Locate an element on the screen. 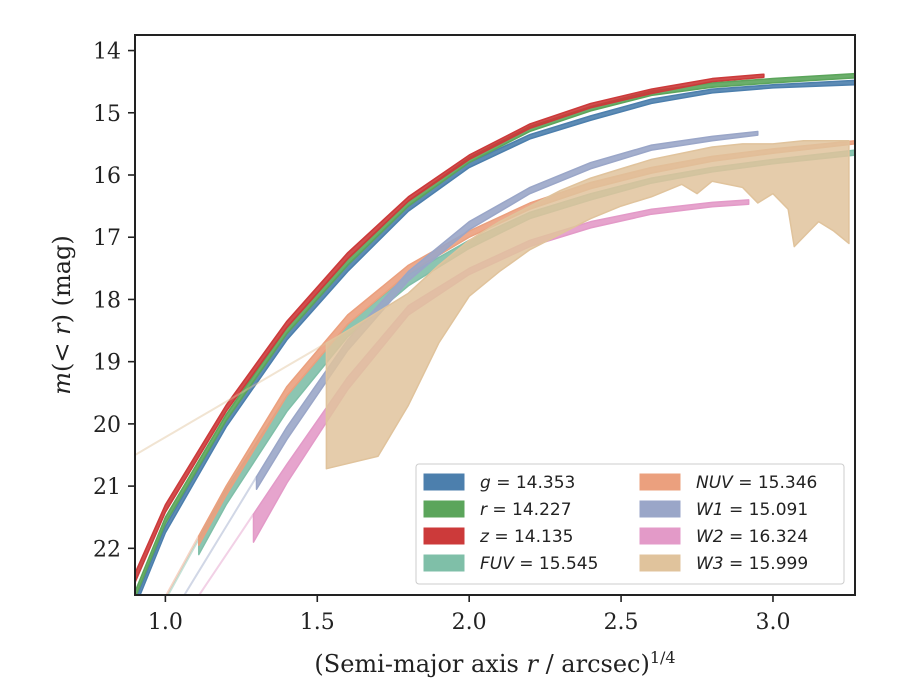  y-tick-label: 18 is located at coordinates (107, 300).